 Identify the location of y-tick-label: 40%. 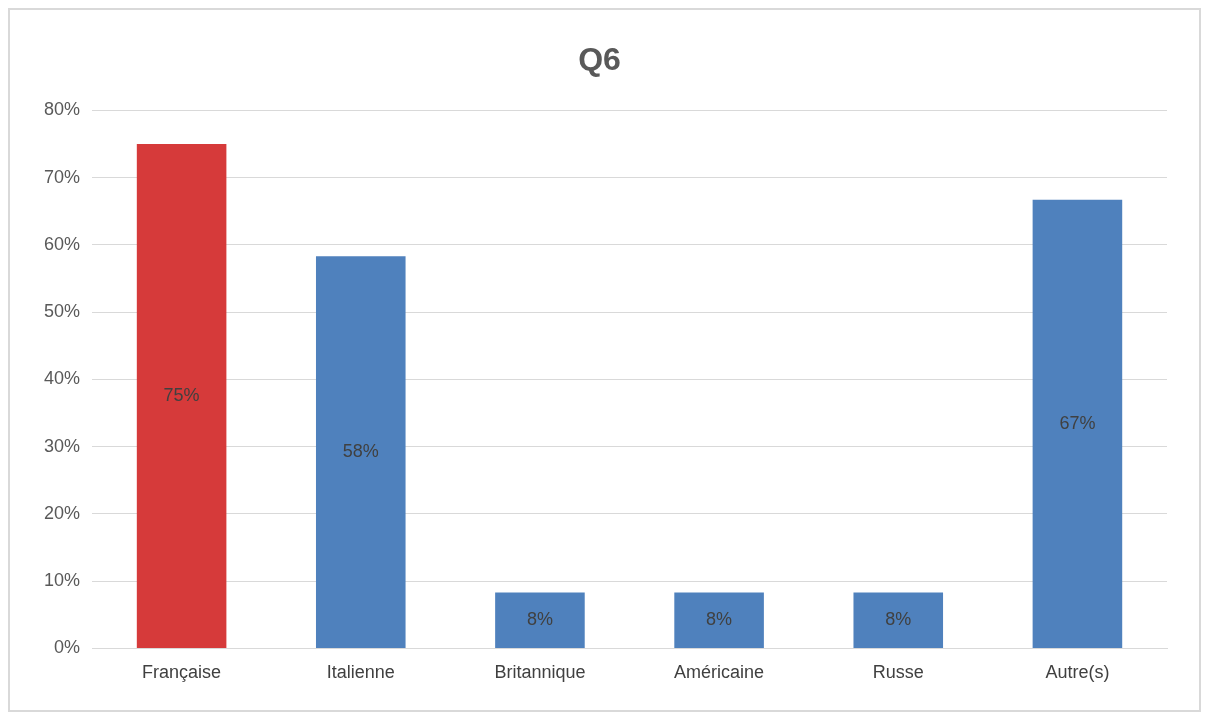
(62, 378).